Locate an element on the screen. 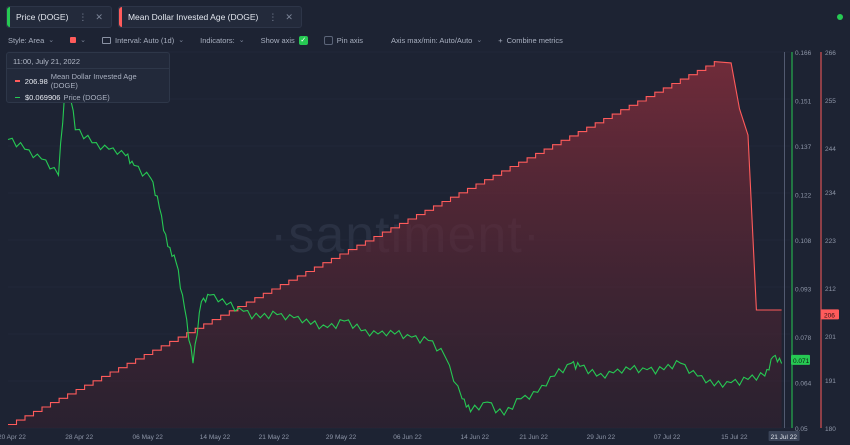 This screenshot has height=445, width=850. price-tick-label: 0.151 is located at coordinates (803, 102).